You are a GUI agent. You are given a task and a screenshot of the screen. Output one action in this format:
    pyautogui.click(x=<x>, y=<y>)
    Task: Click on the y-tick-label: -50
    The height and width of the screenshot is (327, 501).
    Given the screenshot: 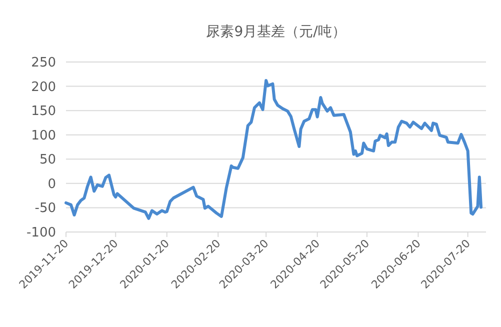 What is the action you would take?
    pyautogui.click(x=45, y=208)
    